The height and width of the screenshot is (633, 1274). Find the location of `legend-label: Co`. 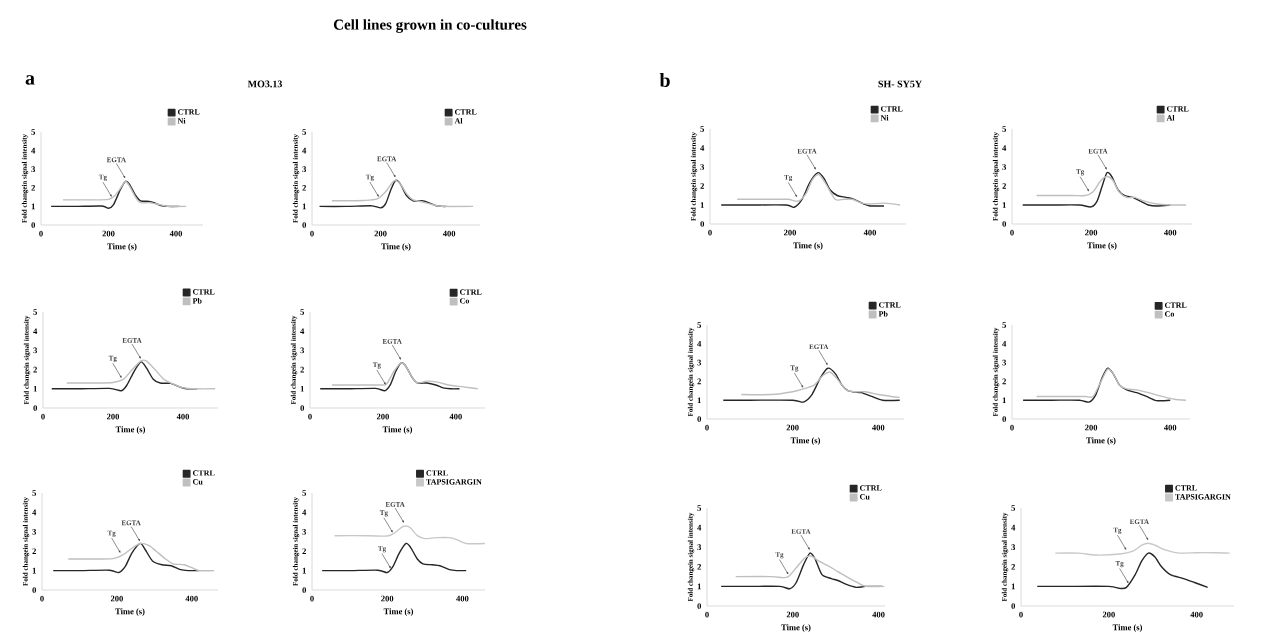

legend-label: Co is located at coordinates (464, 301).